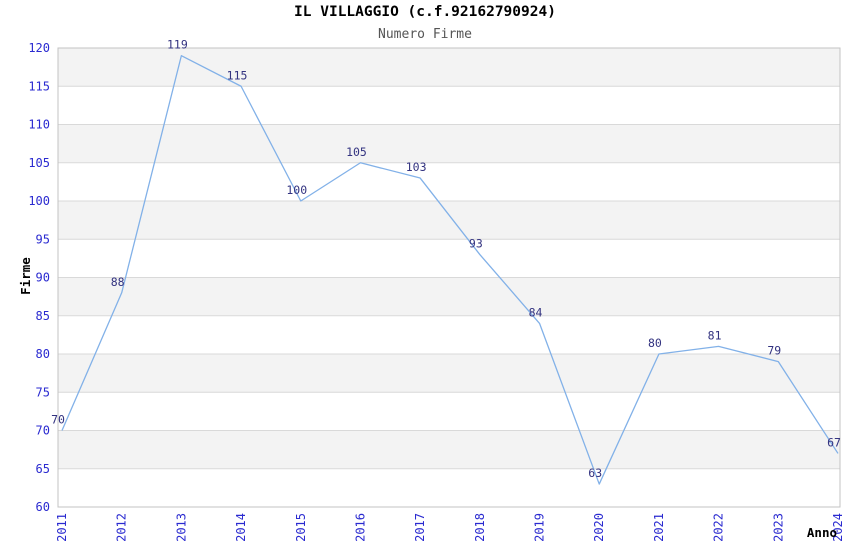 This screenshot has width=850, height=550. Describe the element at coordinates (43, 507) in the screenshot. I see `y-tick-label: 60` at that location.